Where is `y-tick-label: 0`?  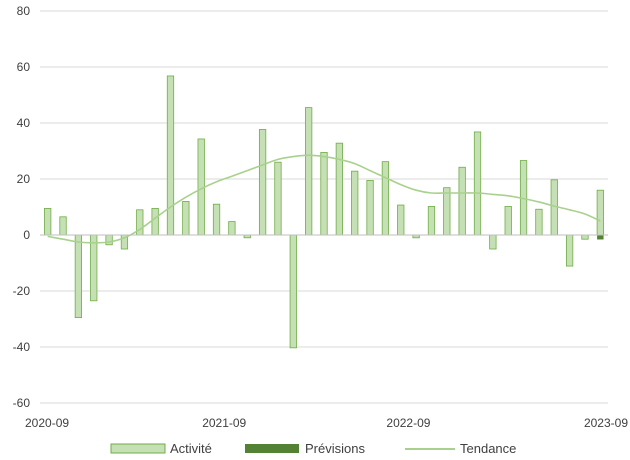
y-tick-label: 0 is located at coordinates (26, 235).